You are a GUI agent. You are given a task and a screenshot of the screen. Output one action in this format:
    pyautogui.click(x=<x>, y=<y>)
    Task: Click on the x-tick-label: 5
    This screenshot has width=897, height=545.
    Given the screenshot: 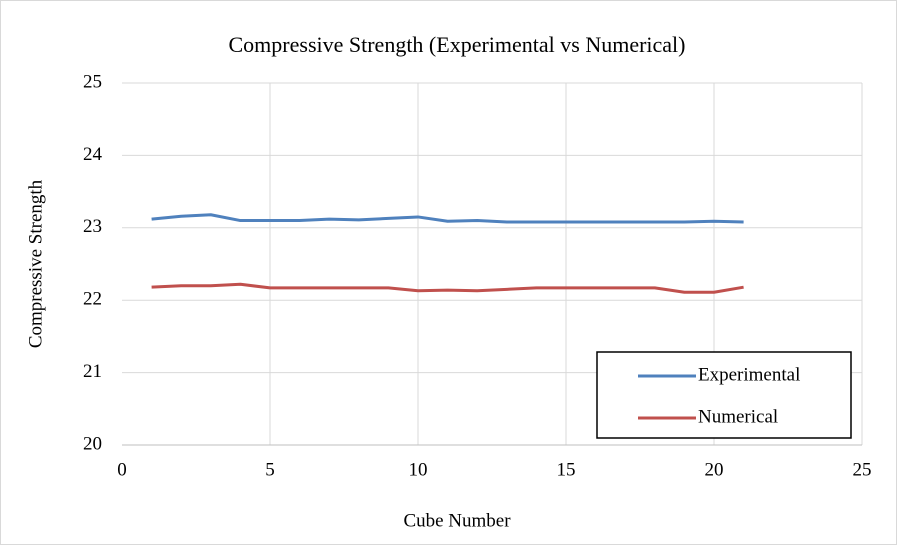 What is the action you would take?
    pyautogui.click(x=270, y=469)
    